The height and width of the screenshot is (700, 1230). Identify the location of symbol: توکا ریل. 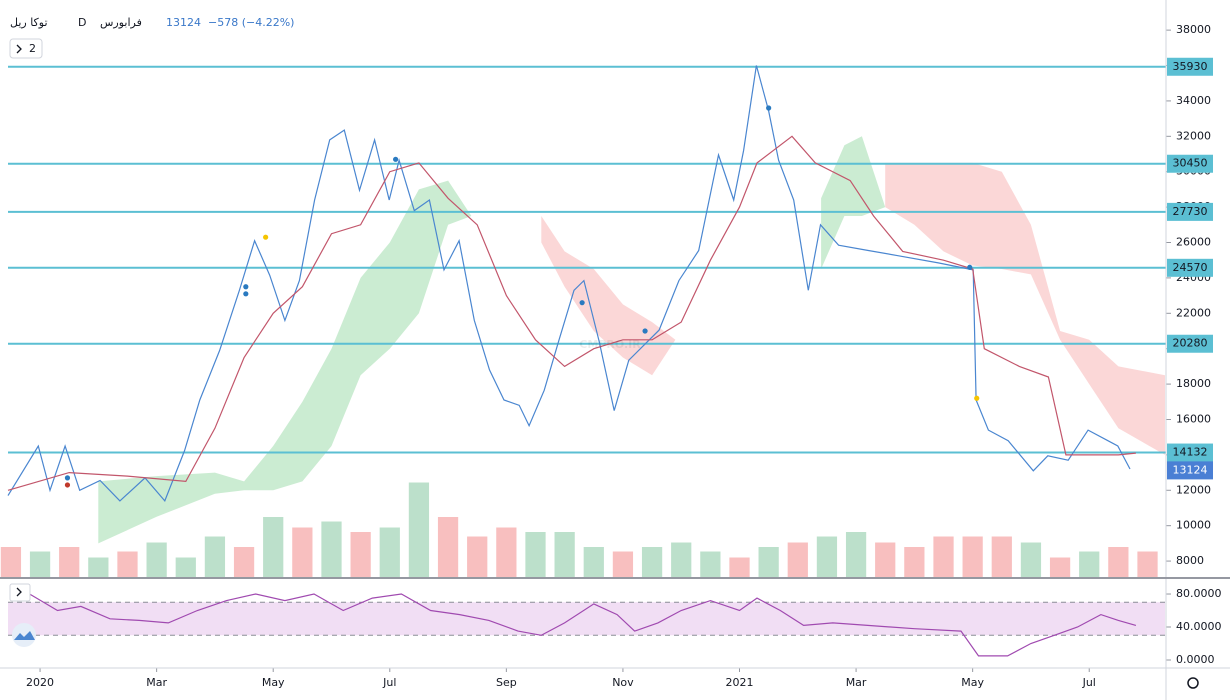
(29, 22).